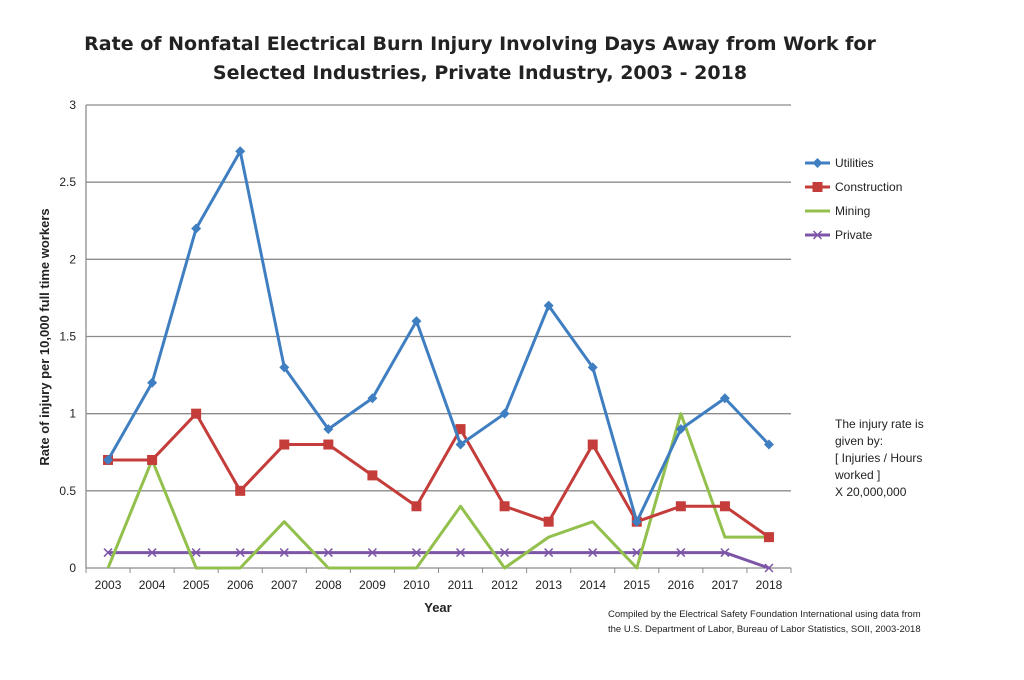 This screenshot has height=680, width=1024. I want to click on y-tick-label: 3, so click(72, 105).